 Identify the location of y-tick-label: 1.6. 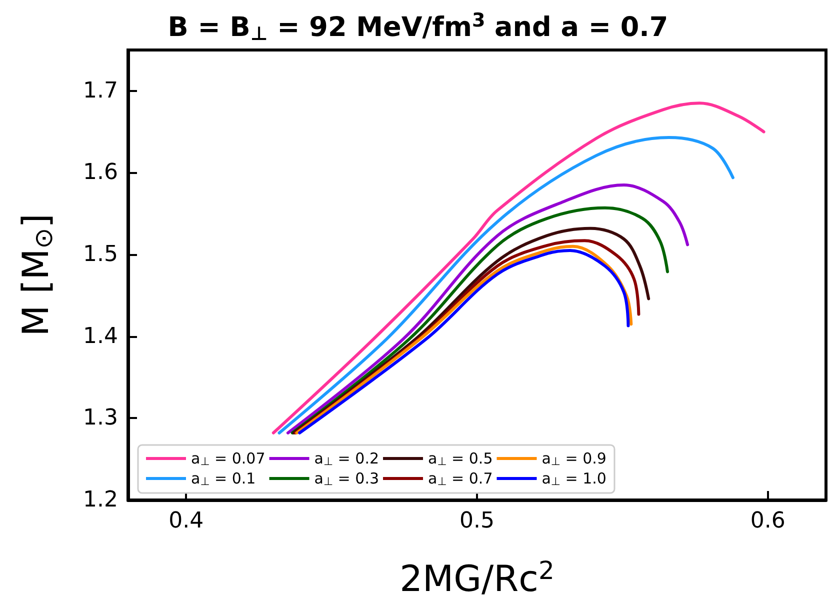
(100, 173).